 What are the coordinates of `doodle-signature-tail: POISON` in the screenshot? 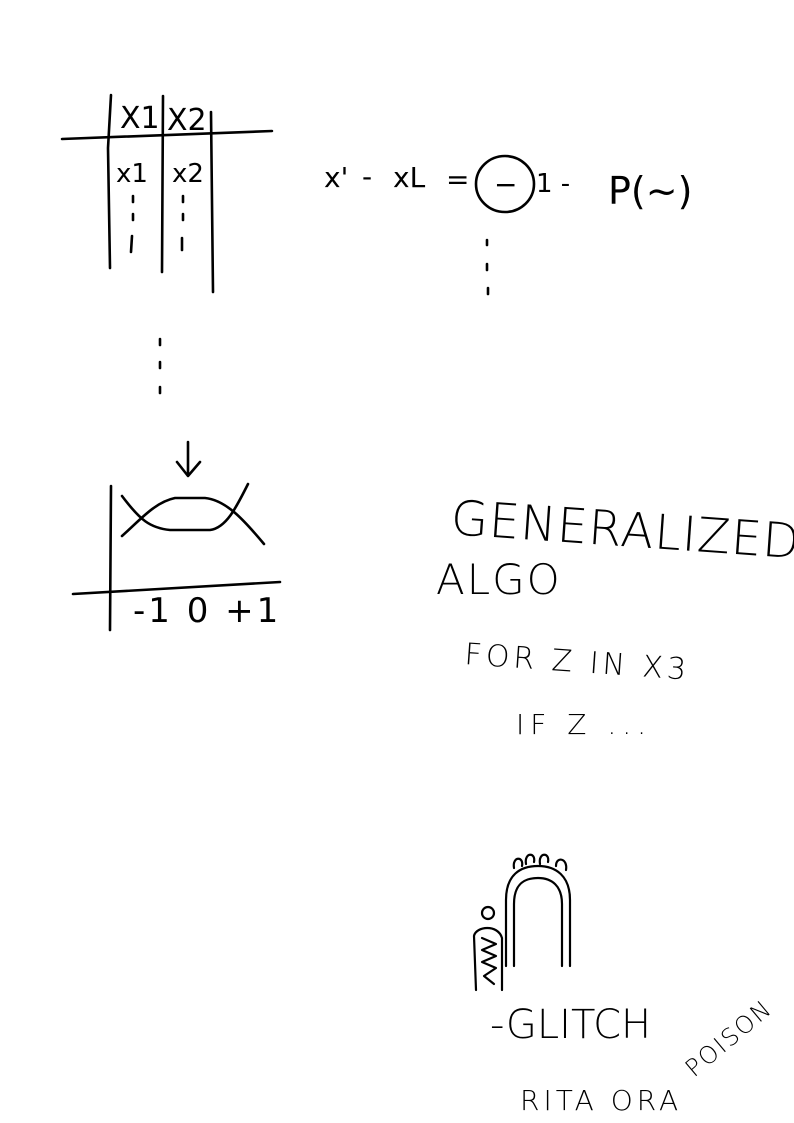 It's located at (729, 1038).